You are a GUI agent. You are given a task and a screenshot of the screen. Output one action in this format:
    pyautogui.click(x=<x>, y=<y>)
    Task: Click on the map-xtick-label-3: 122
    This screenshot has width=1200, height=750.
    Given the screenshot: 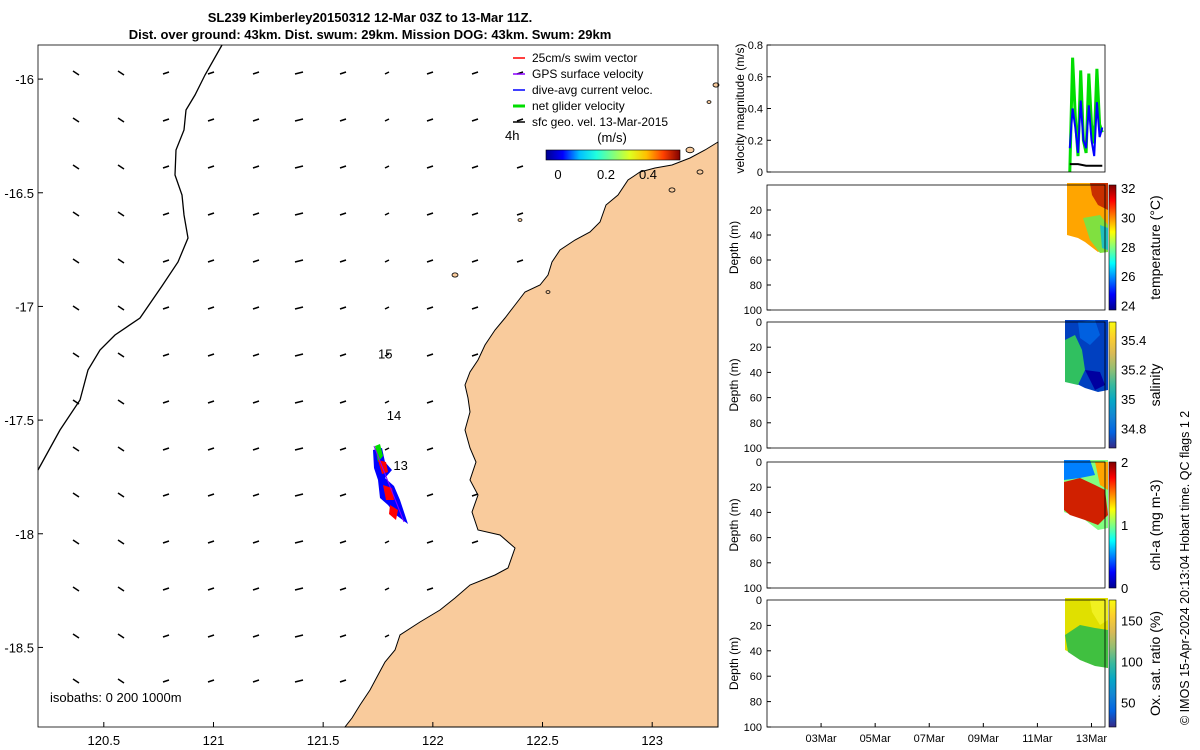 What is the action you would take?
    pyautogui.click(x=433, y=740)
    